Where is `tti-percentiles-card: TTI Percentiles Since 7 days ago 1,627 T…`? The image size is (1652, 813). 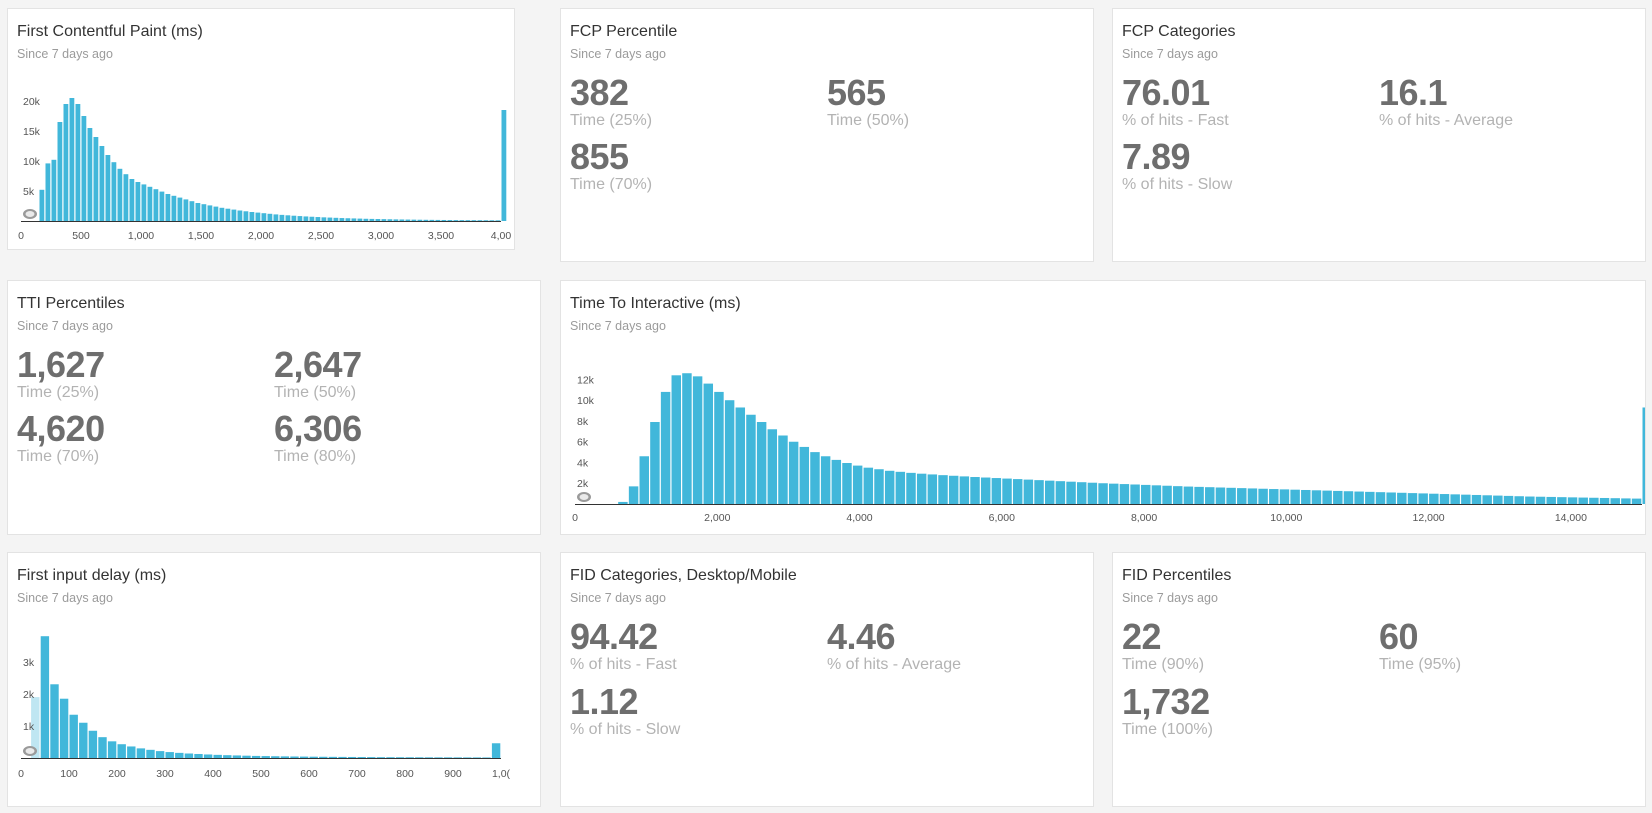 tti-percentiles-card: TTI Percentiles Since 7 days ago 1,627 T… is located at coordinates (274, 407).